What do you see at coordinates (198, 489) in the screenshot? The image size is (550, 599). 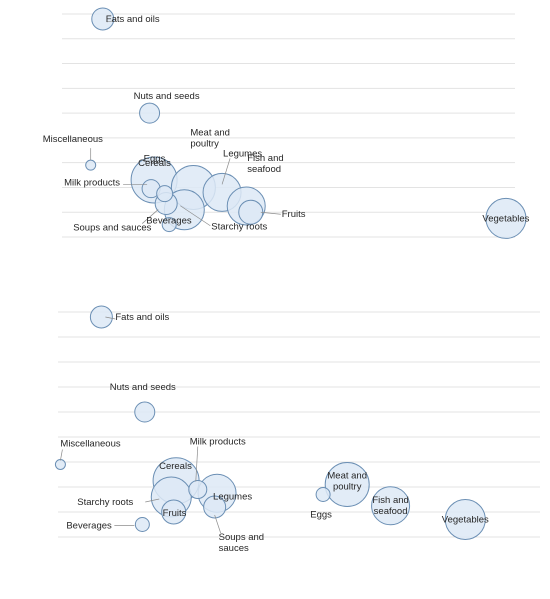 I see `bubble-milk-products` at bounding box center [198, 489].